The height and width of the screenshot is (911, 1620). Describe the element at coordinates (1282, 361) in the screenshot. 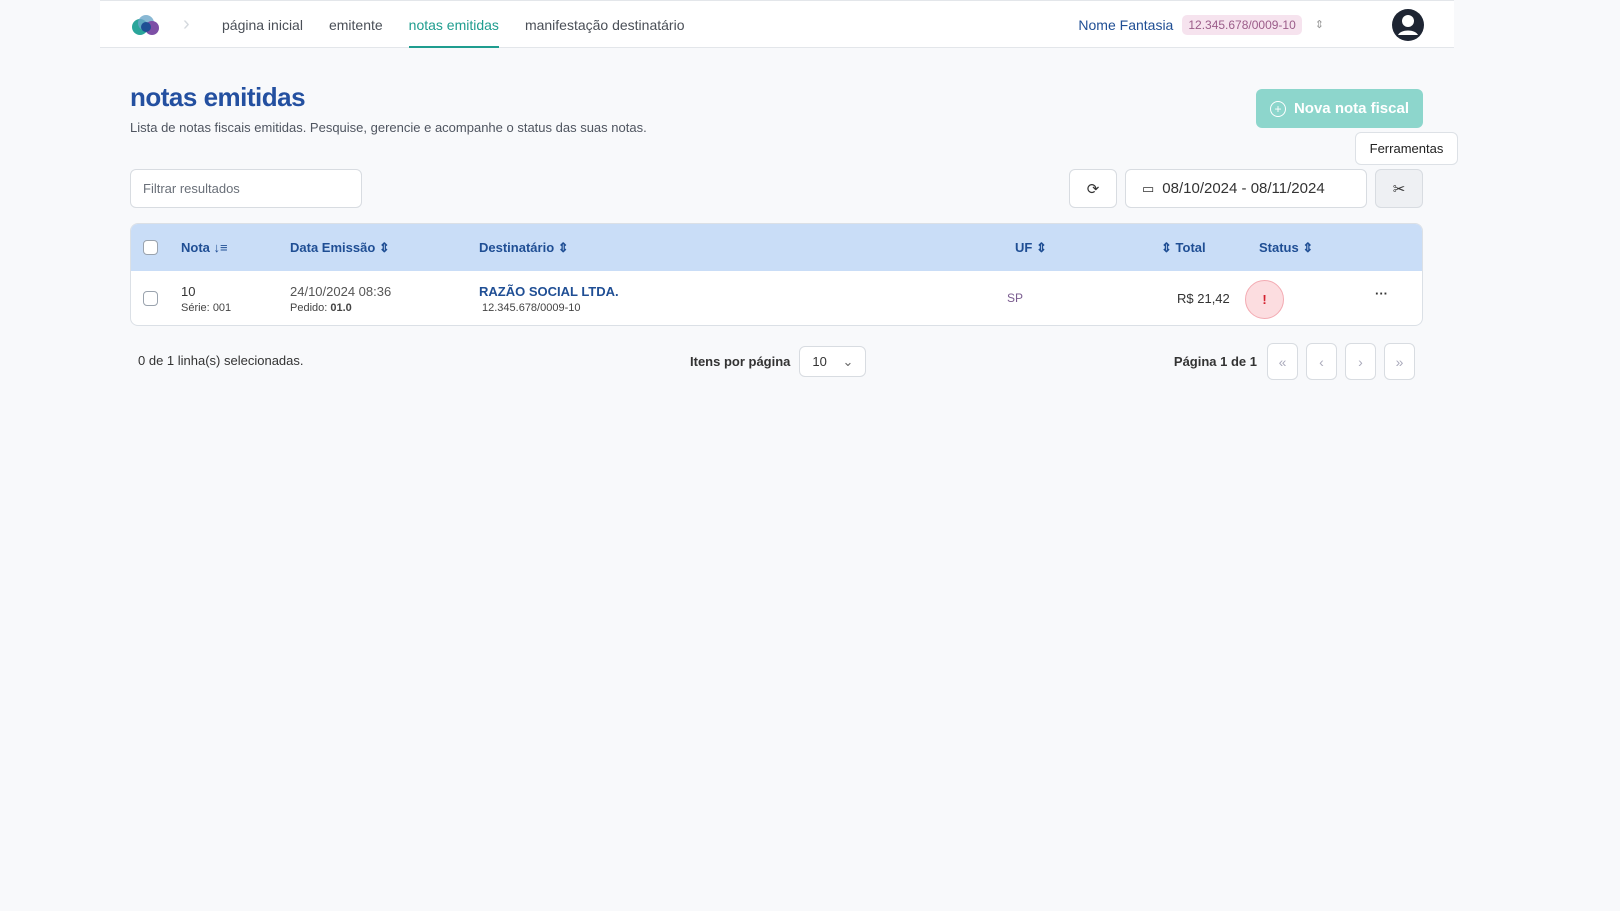

I see `first-page-button: «` at that location.